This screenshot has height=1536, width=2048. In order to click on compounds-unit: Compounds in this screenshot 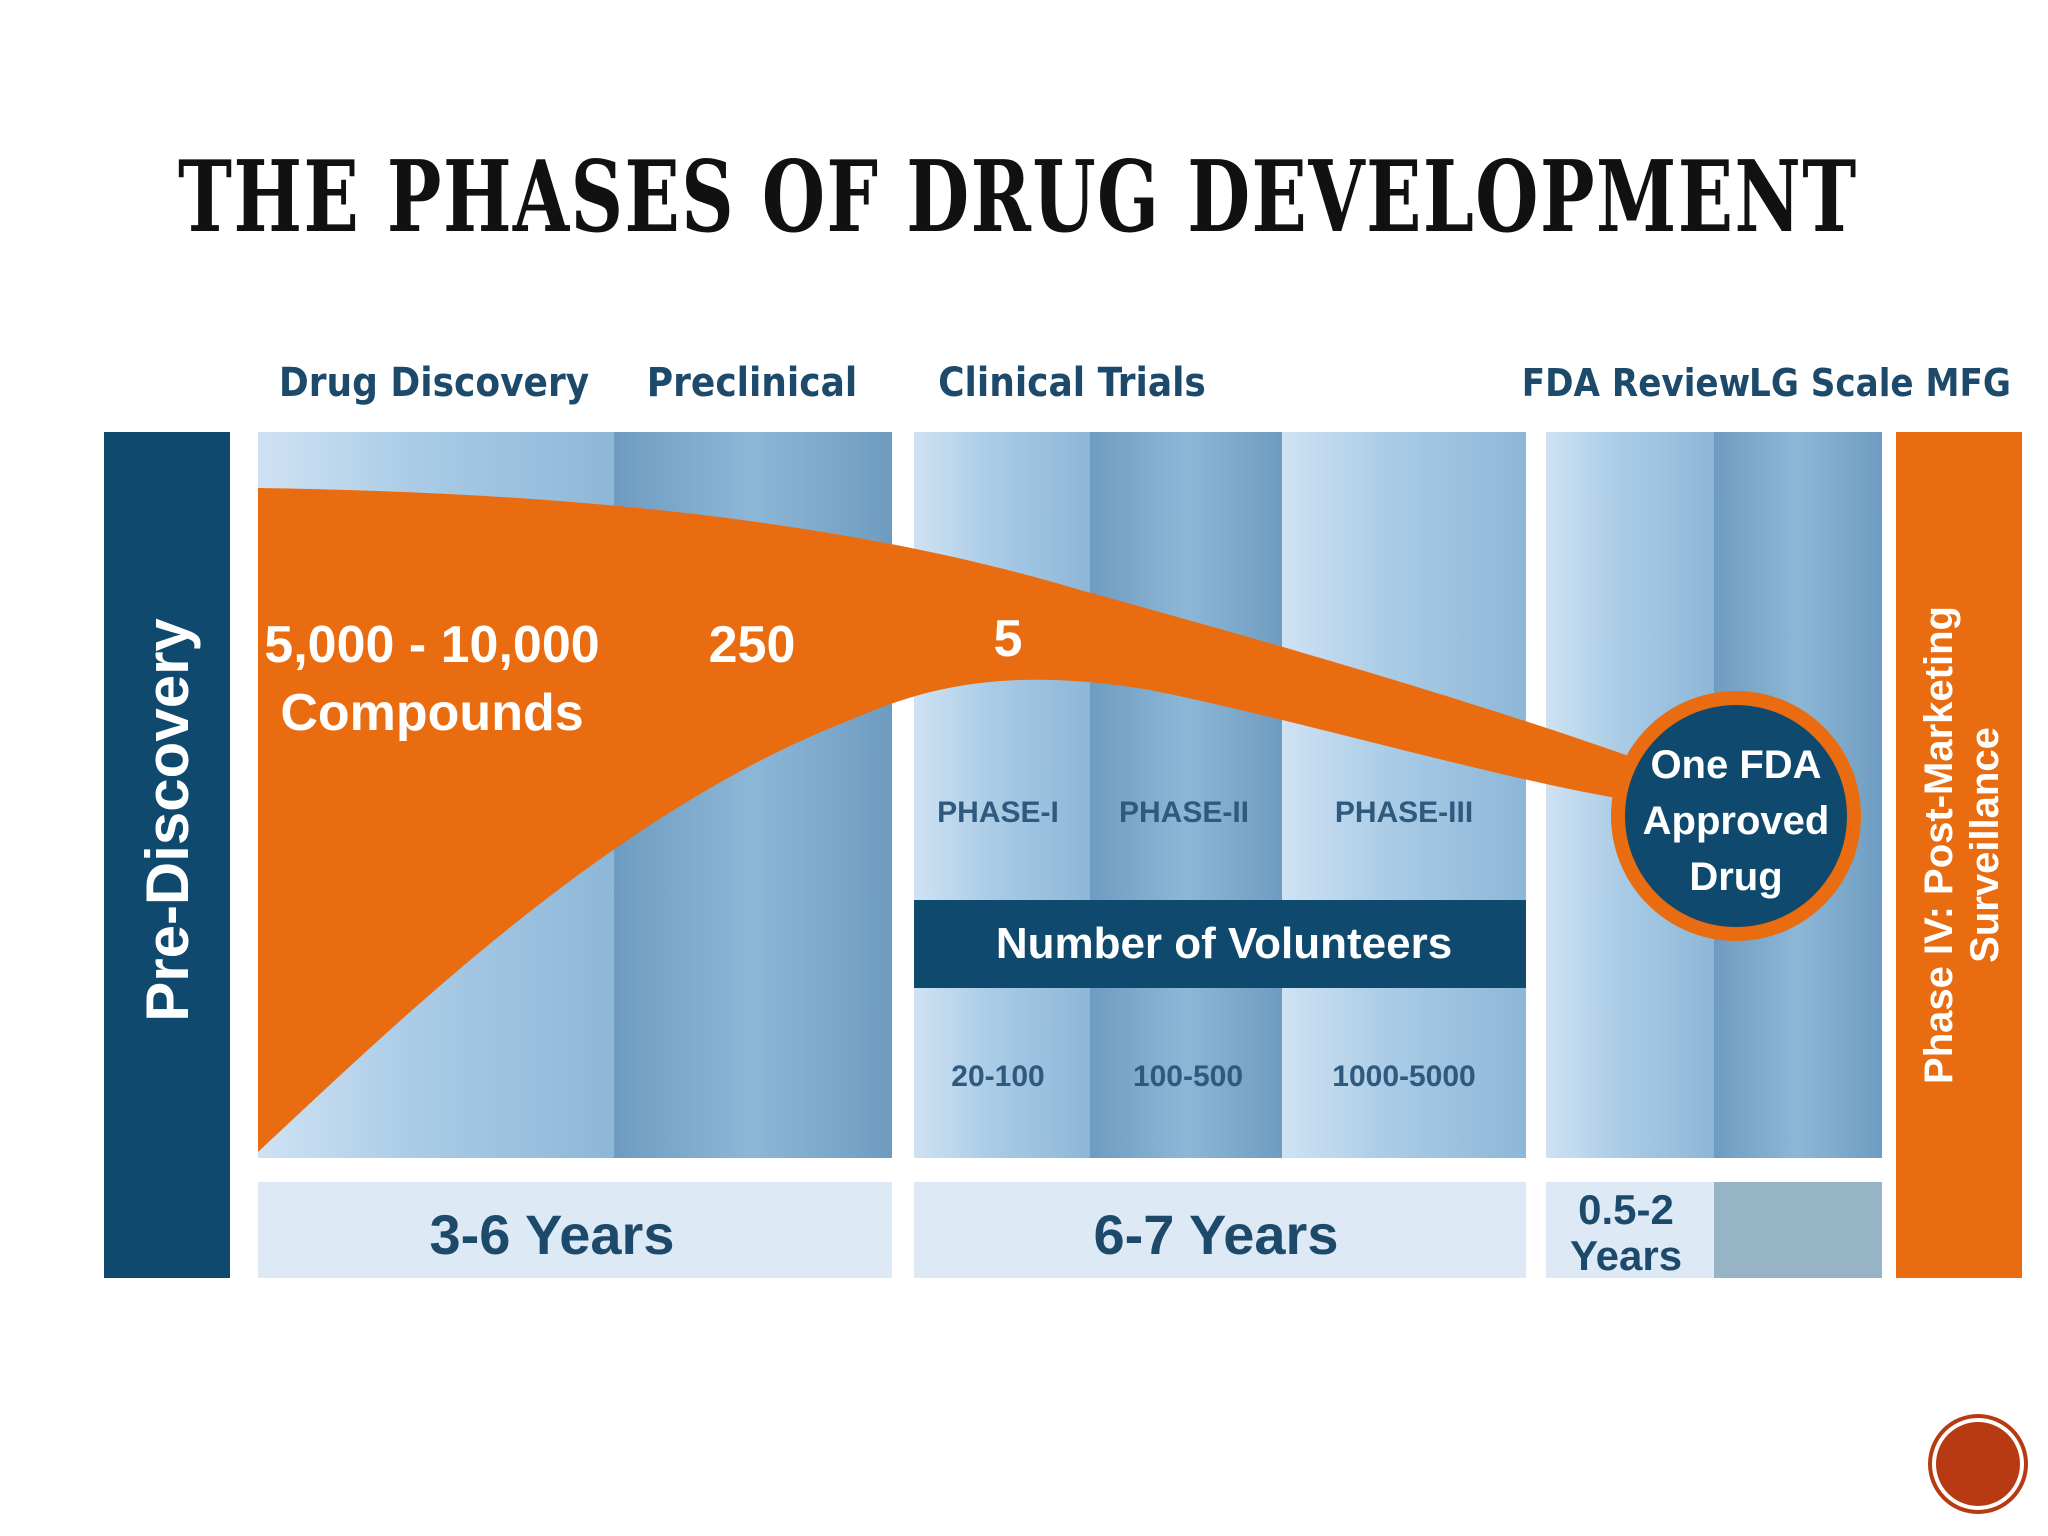, I will do `click(431, 713)`.